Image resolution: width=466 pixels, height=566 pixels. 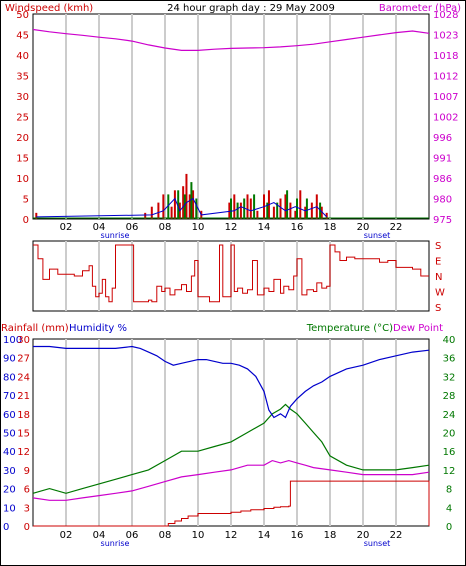 I want to click on humidity-tick-label: 100, so click(x=12, y=340).